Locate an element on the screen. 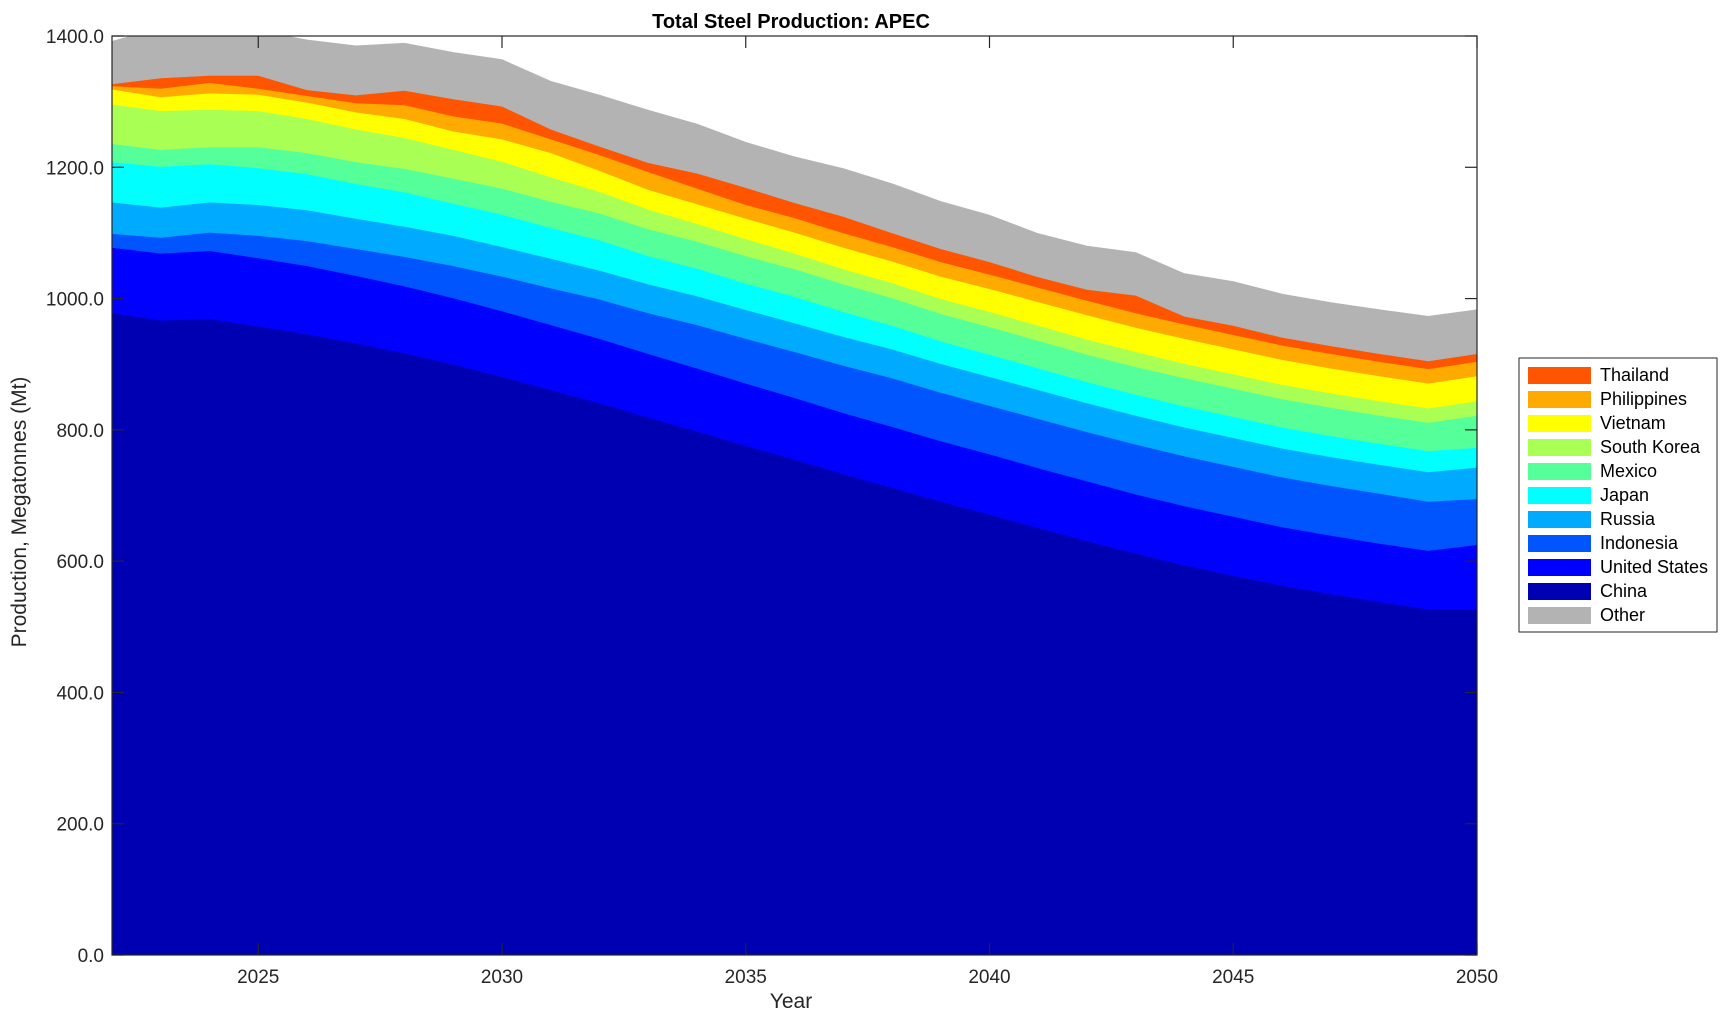  y-tick-label: 0.0 is located at coordinates (91, 956).